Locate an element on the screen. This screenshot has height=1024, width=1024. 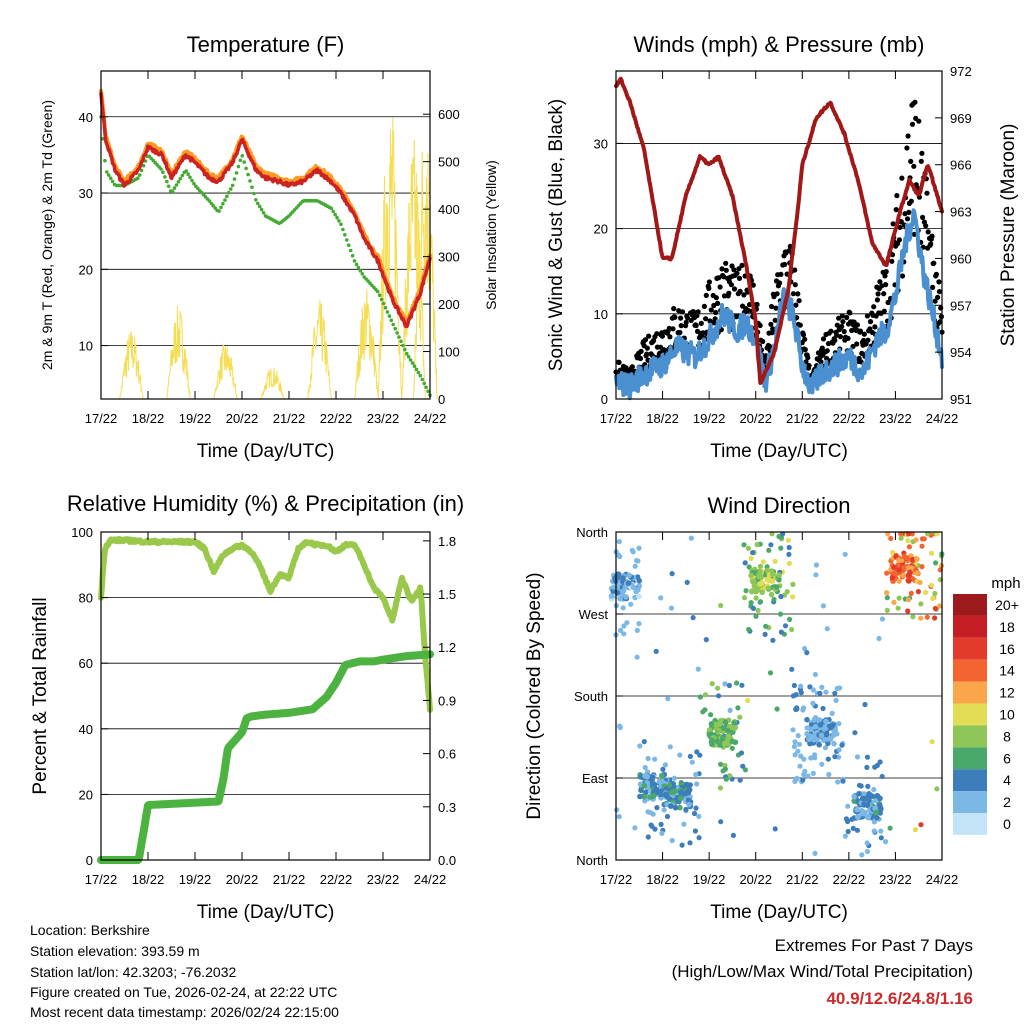
y2-tick-label: 963 is located at coordinates (961, 212).